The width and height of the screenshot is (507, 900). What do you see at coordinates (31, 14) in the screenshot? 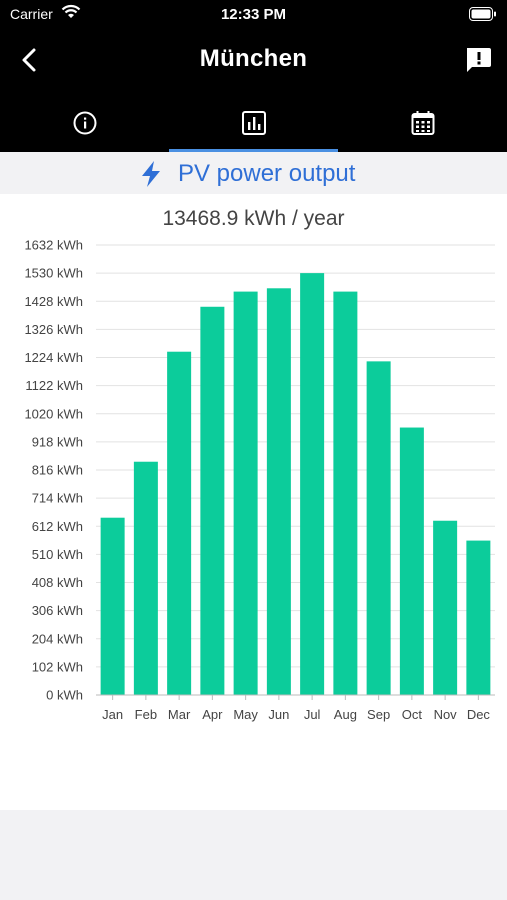
I see `carrier-label: Carrier` at bounding box center [31, 14].